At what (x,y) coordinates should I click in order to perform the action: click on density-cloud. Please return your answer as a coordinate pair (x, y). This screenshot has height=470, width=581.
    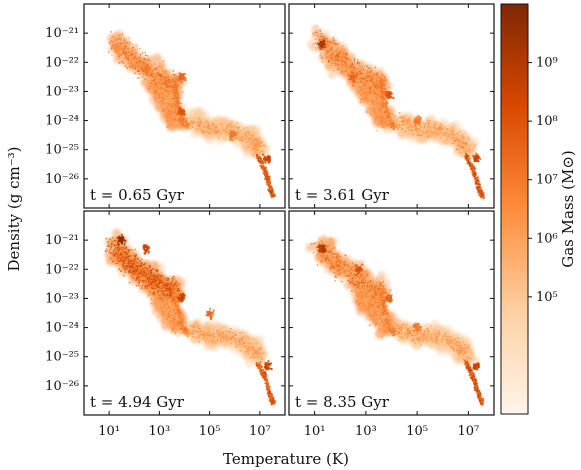
    Looking at the image, I should click on (191, 113).